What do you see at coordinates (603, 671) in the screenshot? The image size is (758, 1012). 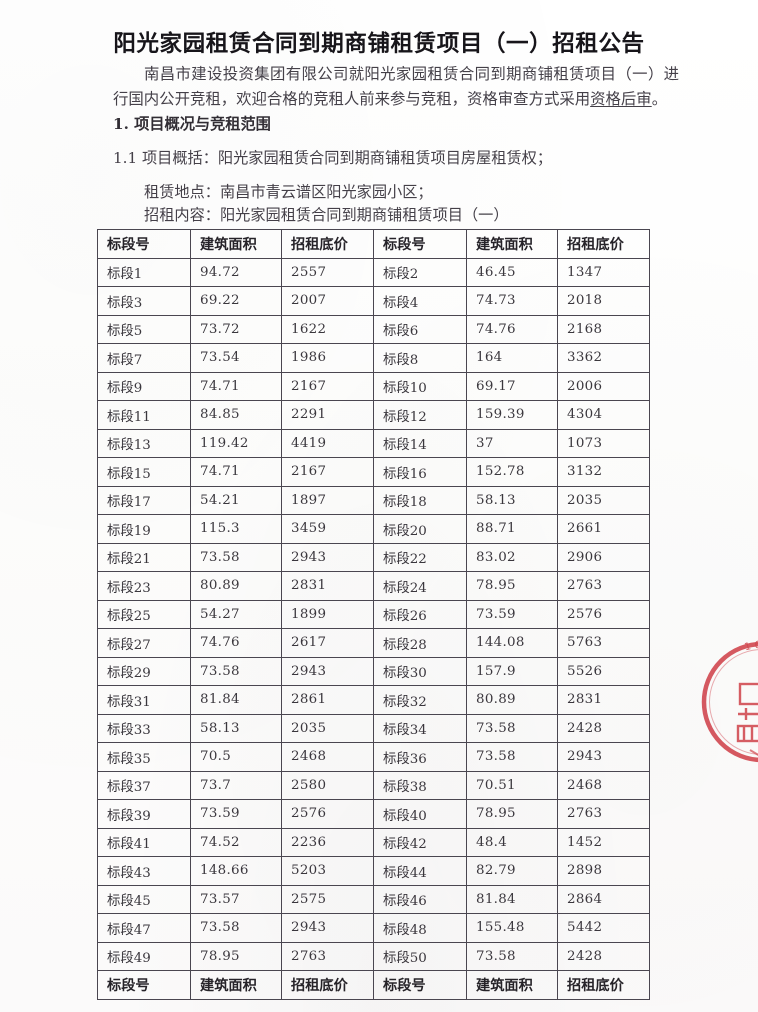 I see `cell-price-2: 5526` at bounding box center [603, 671].